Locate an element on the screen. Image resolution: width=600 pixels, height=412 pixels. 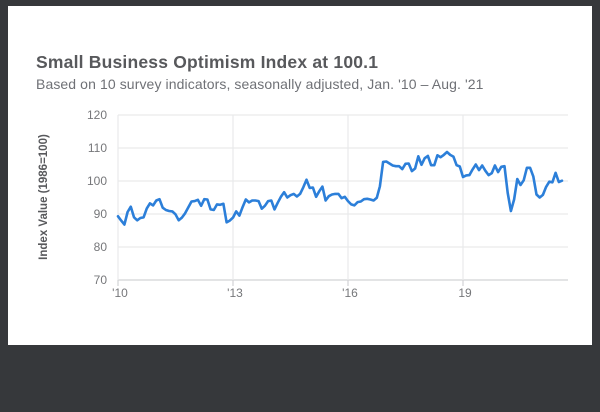
optimism-index-line is located at coordinates (340, 188).